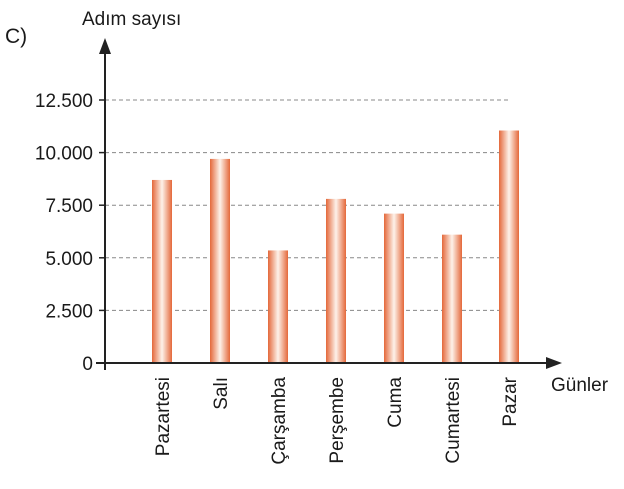 The image size is (624, 489). I want to click on x-tick-label: Salı, so click(221, 393).